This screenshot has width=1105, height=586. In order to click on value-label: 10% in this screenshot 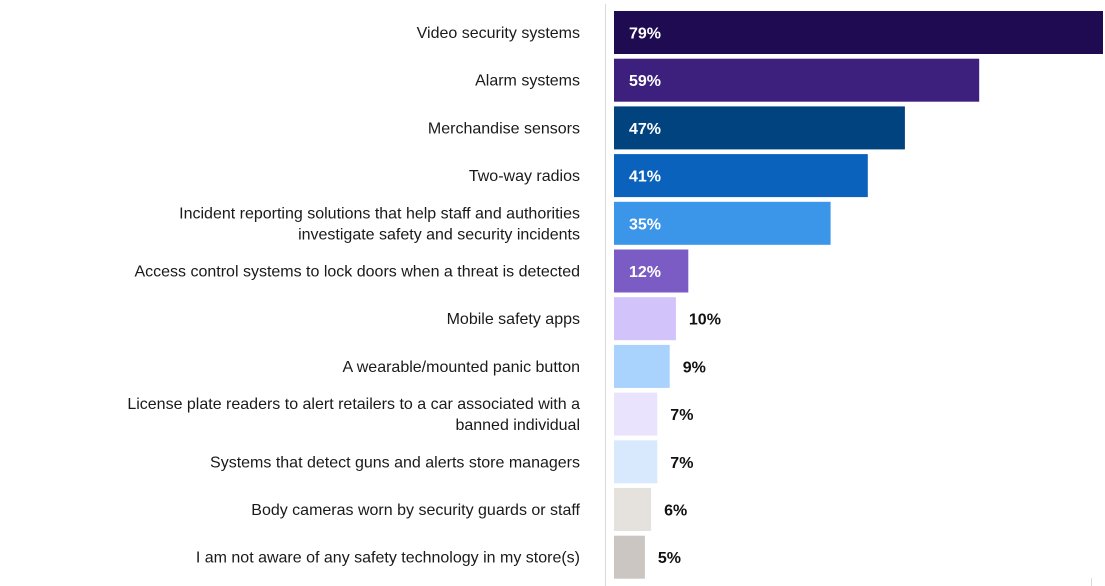, I will do `click(705, 320)`.